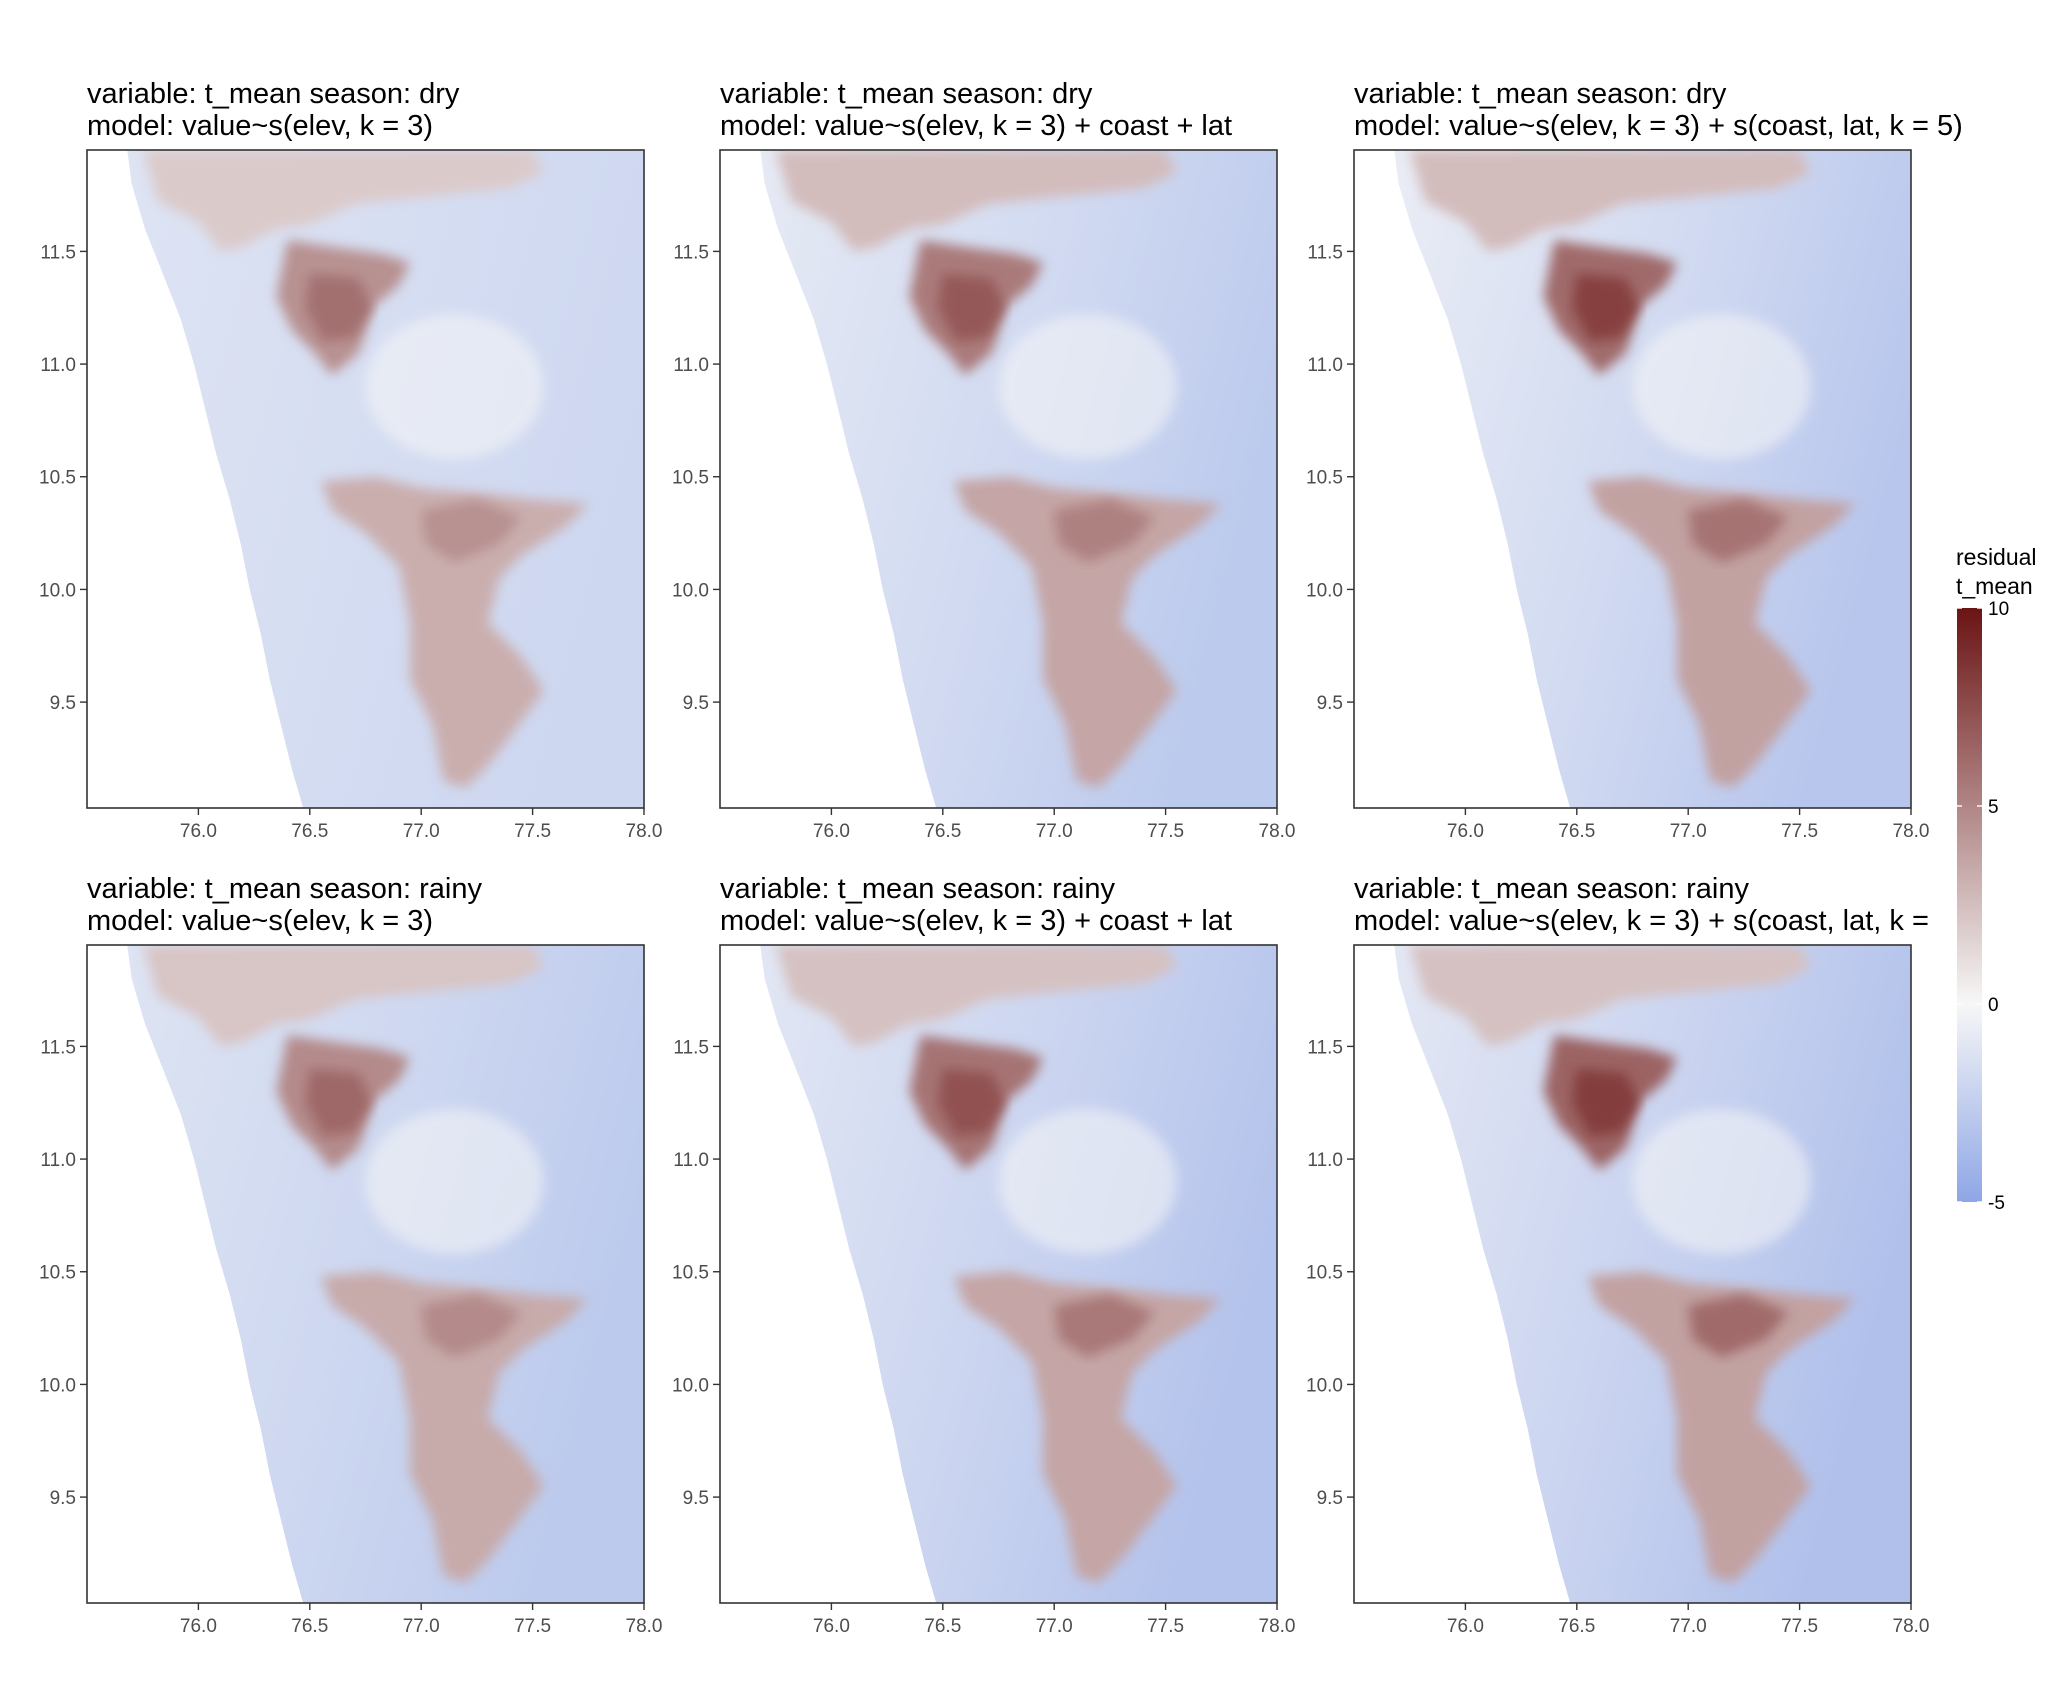  Describe the element at coordinates (1996, 1203) in the screenshot. I see `legend-tick-label: -5` at that location.